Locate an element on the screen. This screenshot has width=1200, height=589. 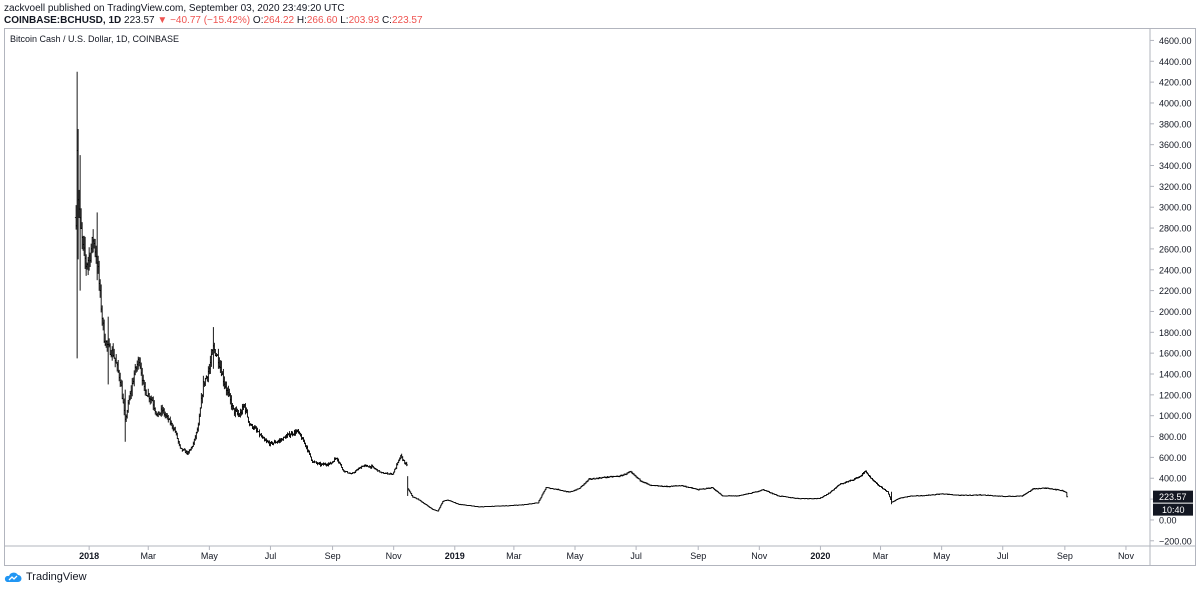
open-label: O: is located at coordinates (258, 20).